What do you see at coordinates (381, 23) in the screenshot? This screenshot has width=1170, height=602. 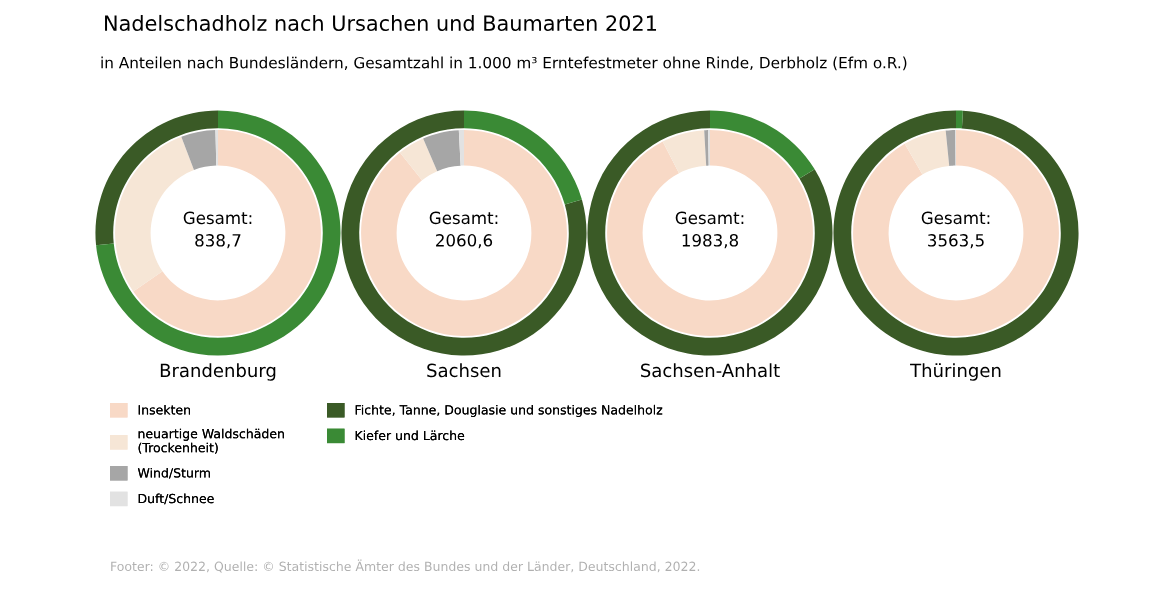 I see `chart-title: Nadelschadholz nach Ursachen und Baumarten 2021` at bounding box center [381, 23].